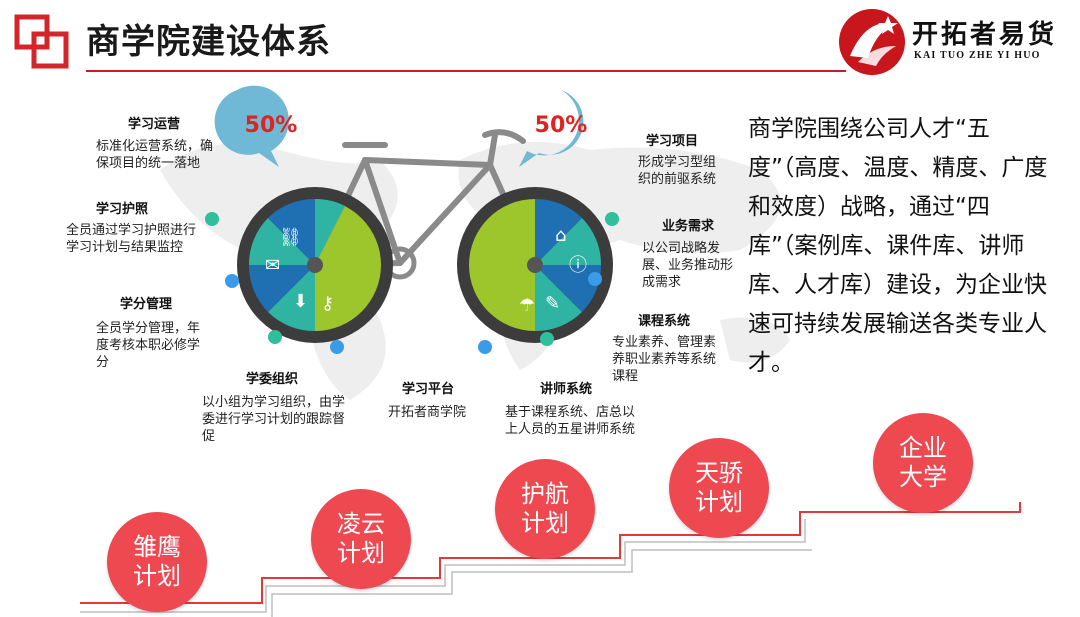 Image resolution: width=1080 pixels, height=617 pixels. Describe the element at coordinates (427, 412) in the screenshot. I see `label-platform-text: 开拓者商学院` at that location.